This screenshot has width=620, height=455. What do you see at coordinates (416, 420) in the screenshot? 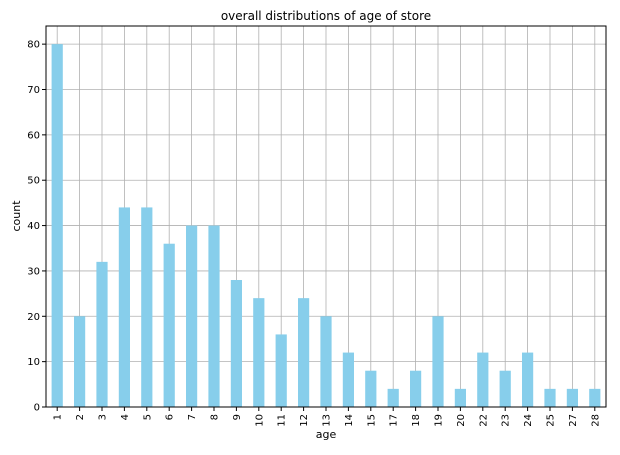
I see `x-tick-label: 18` at bounding box center [416, 420].